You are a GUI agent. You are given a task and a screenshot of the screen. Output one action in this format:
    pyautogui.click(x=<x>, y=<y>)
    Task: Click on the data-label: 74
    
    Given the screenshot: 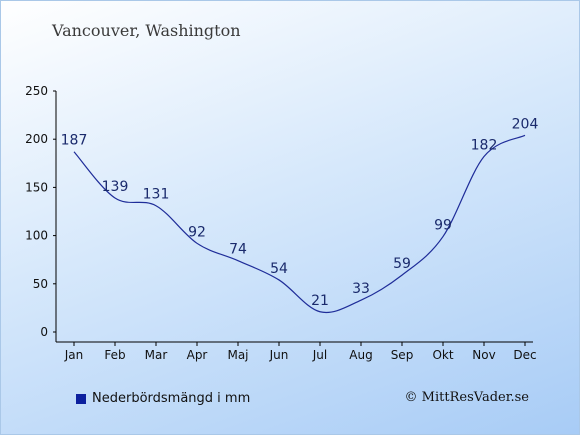 What is the action you would take?
    pyautogui.click(x=238, y=250)
    